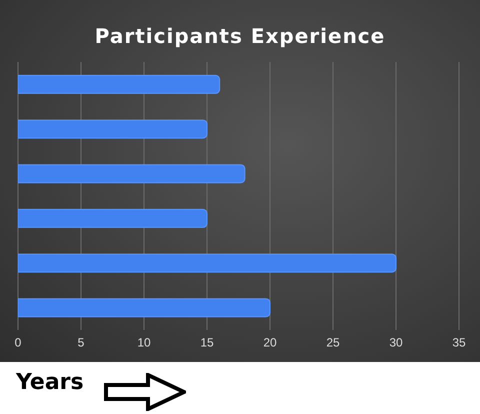 Image resolution: width=480 pixels, height=414 pixels. I want to click on chart-title: Participants Experience, so click(240, 36).